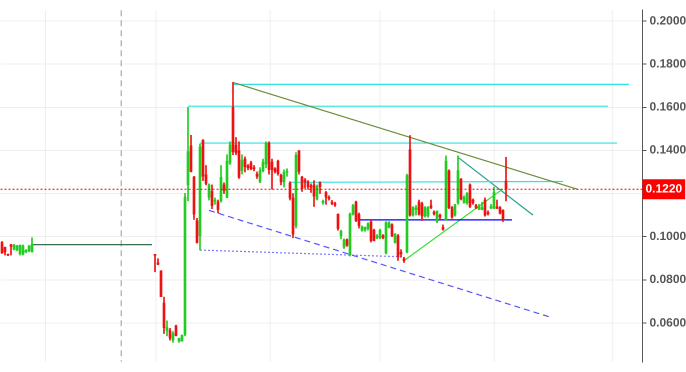  I want to click on ref-line-label: 0.1220, so click(664, 189).